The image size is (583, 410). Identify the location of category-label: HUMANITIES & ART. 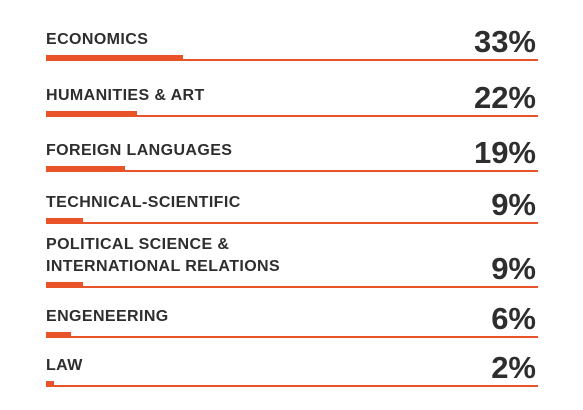
(125, 95).